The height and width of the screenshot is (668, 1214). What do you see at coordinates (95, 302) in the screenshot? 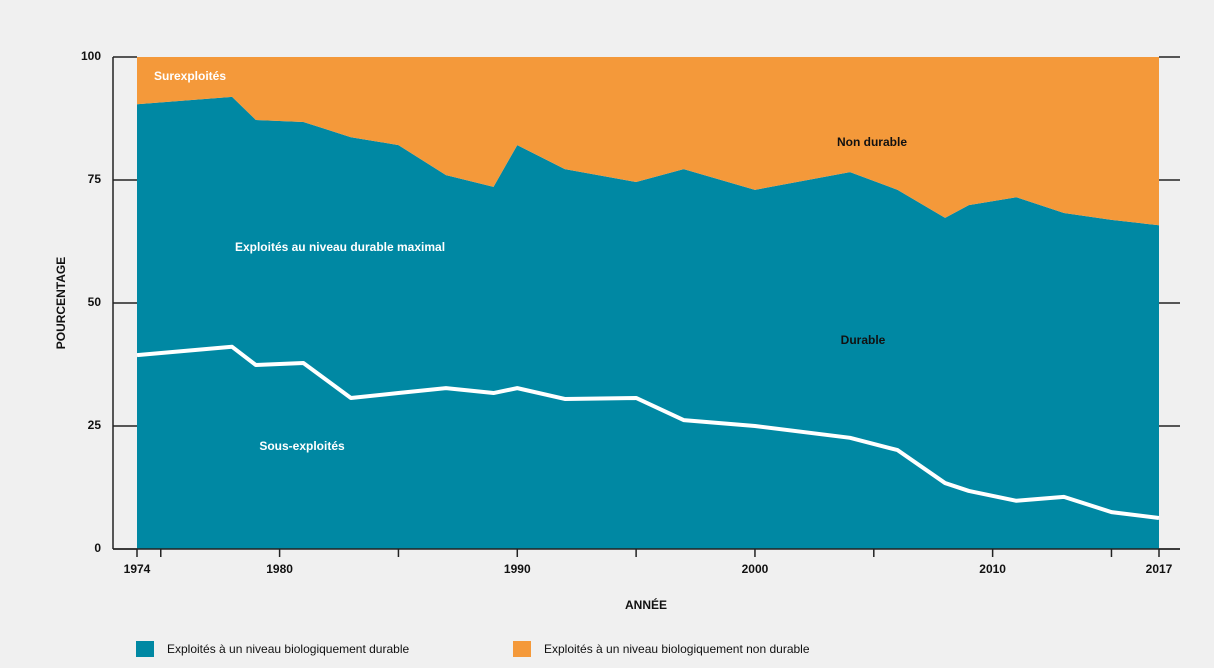
I see `y-tick-label: 50` at bounding box center [95, 302].